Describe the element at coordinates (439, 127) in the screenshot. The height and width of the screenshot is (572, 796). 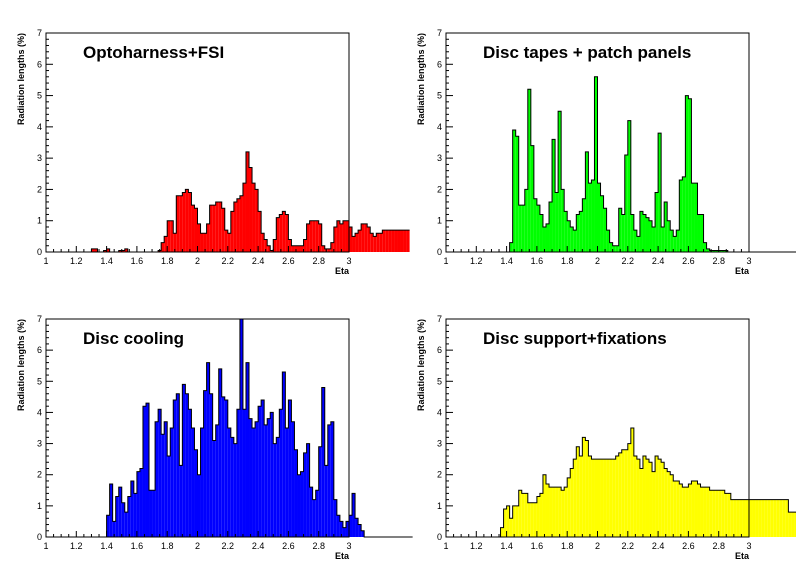
I see `y-tick-label: 4` at that location.